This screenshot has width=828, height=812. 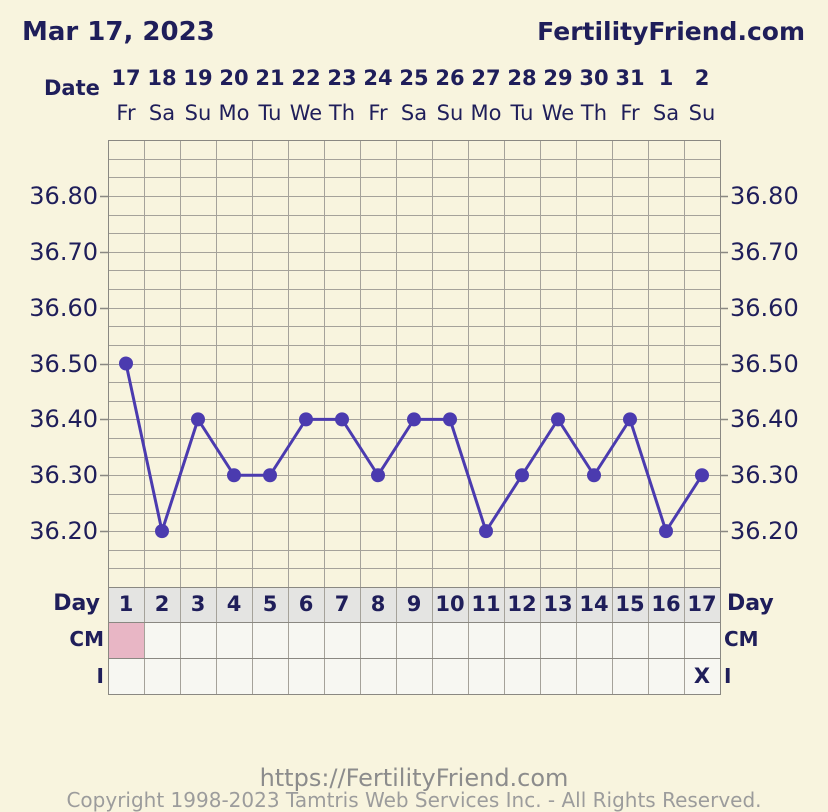 I want to click on cycle-day-label: 9, so click(x=414, y=604).